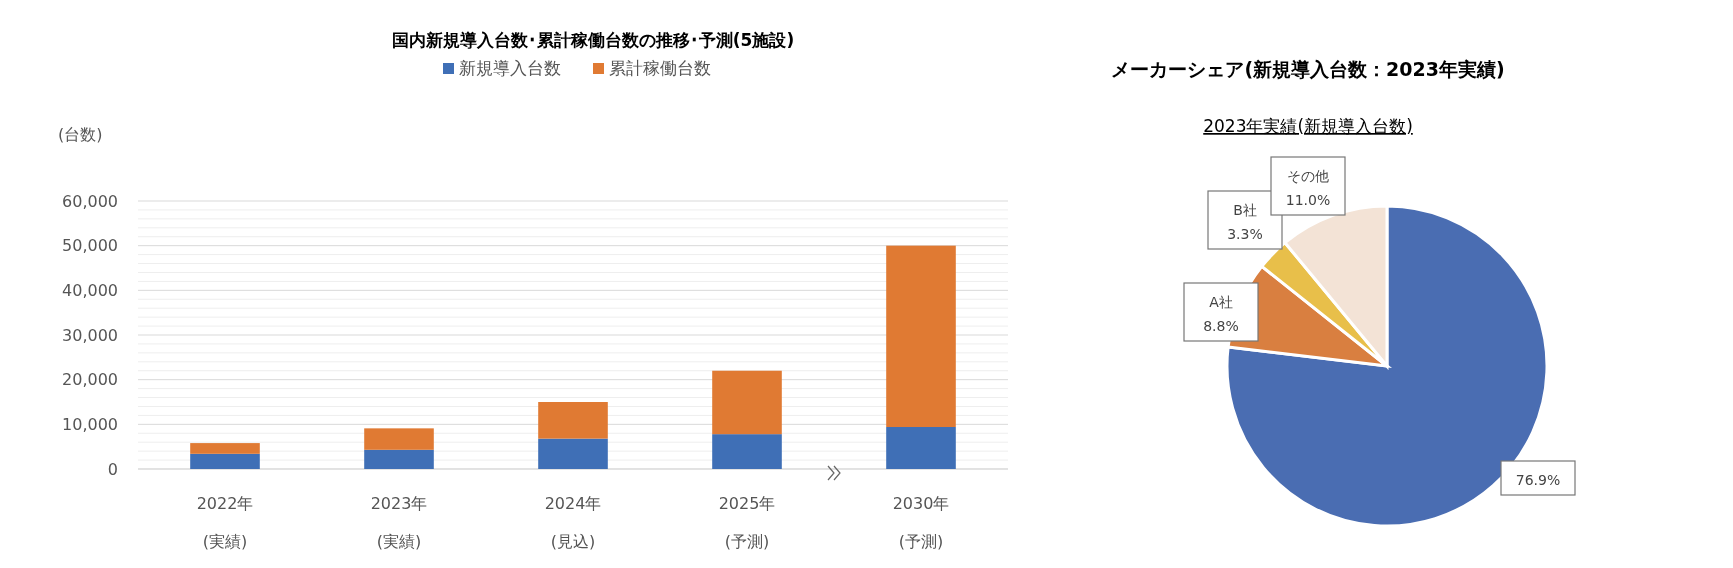 The height and width of the screenshot is (568, 1733). I want to click on y-tick-label: 60,000, so click(90, 201).